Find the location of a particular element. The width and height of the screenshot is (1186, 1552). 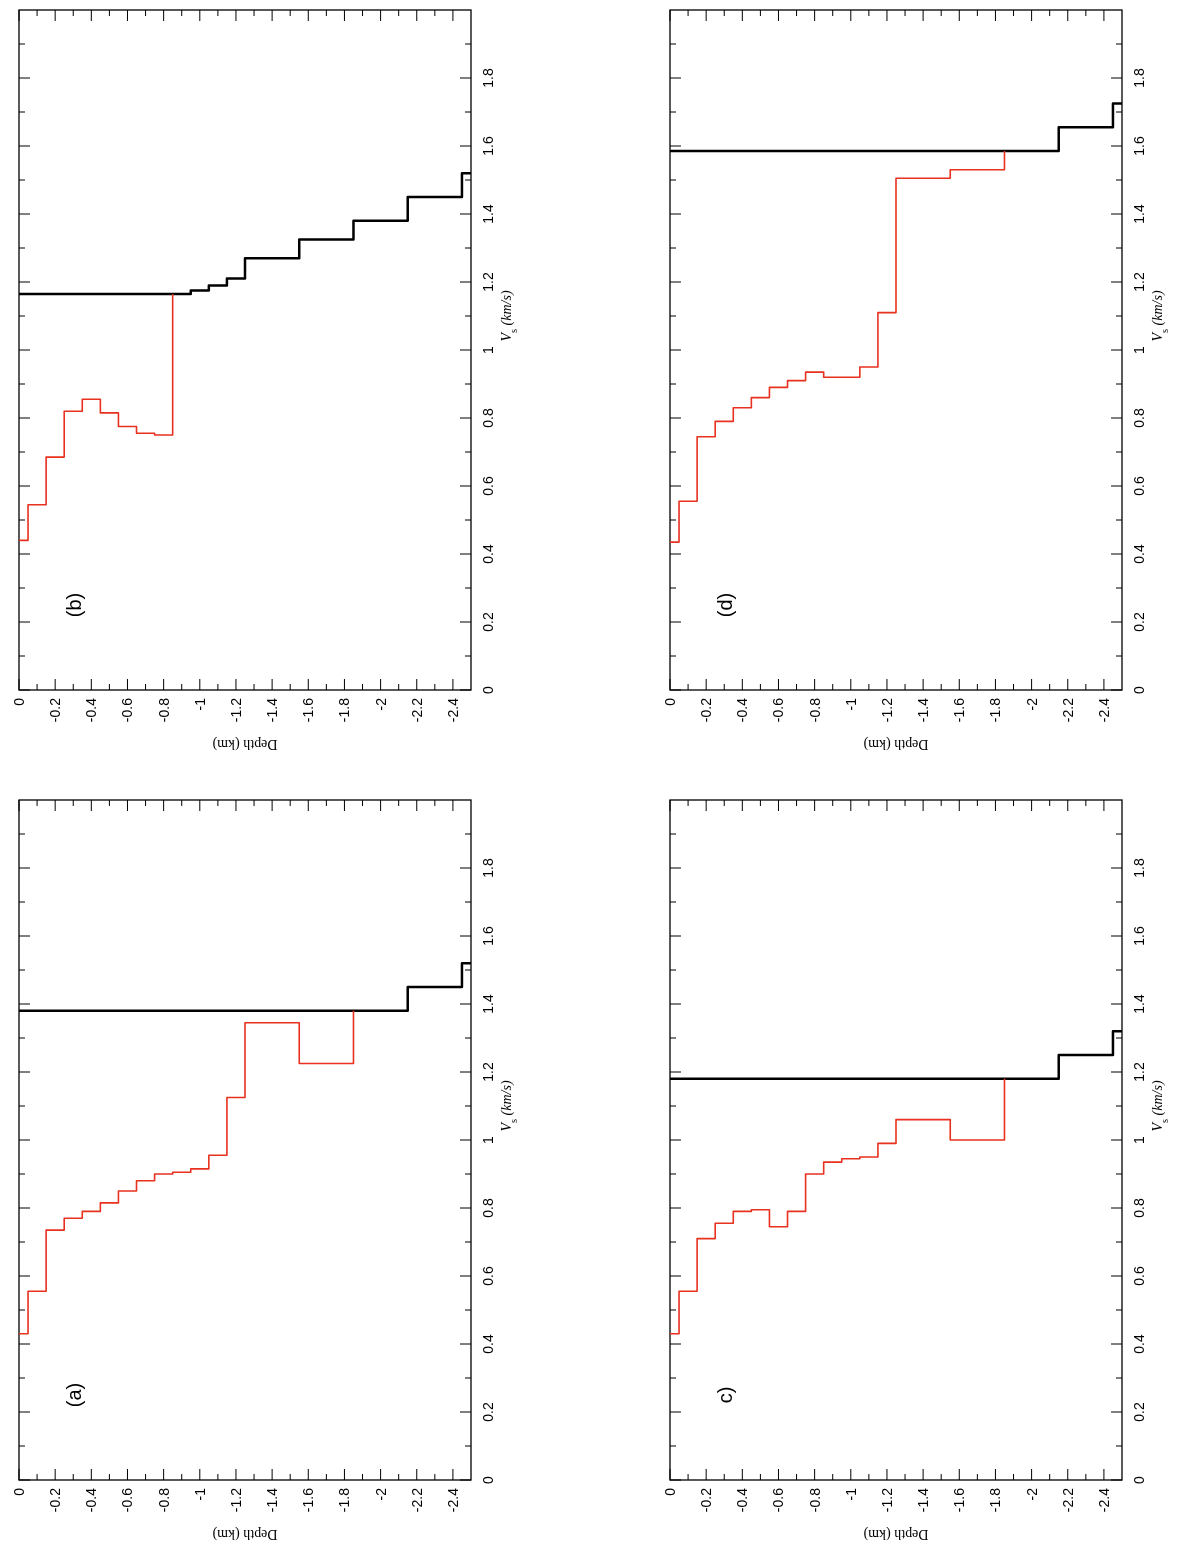

annotation: (d) is located at coordinates (725, 605).